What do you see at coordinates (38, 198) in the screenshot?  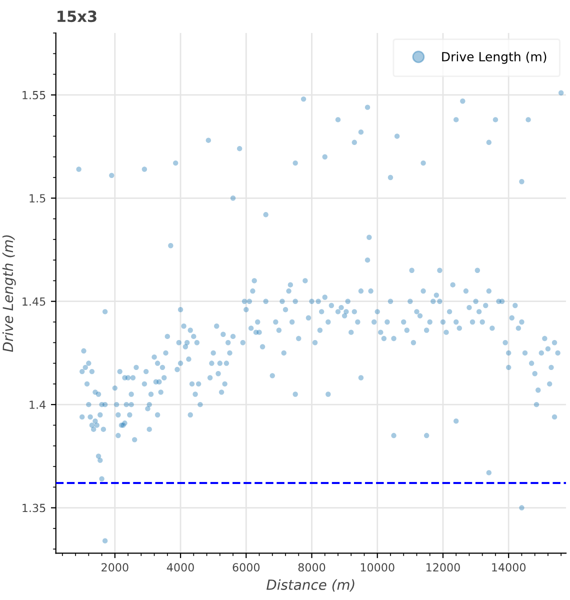 I see `y-tick-label: 1.5` at bounding box center [38, 198].